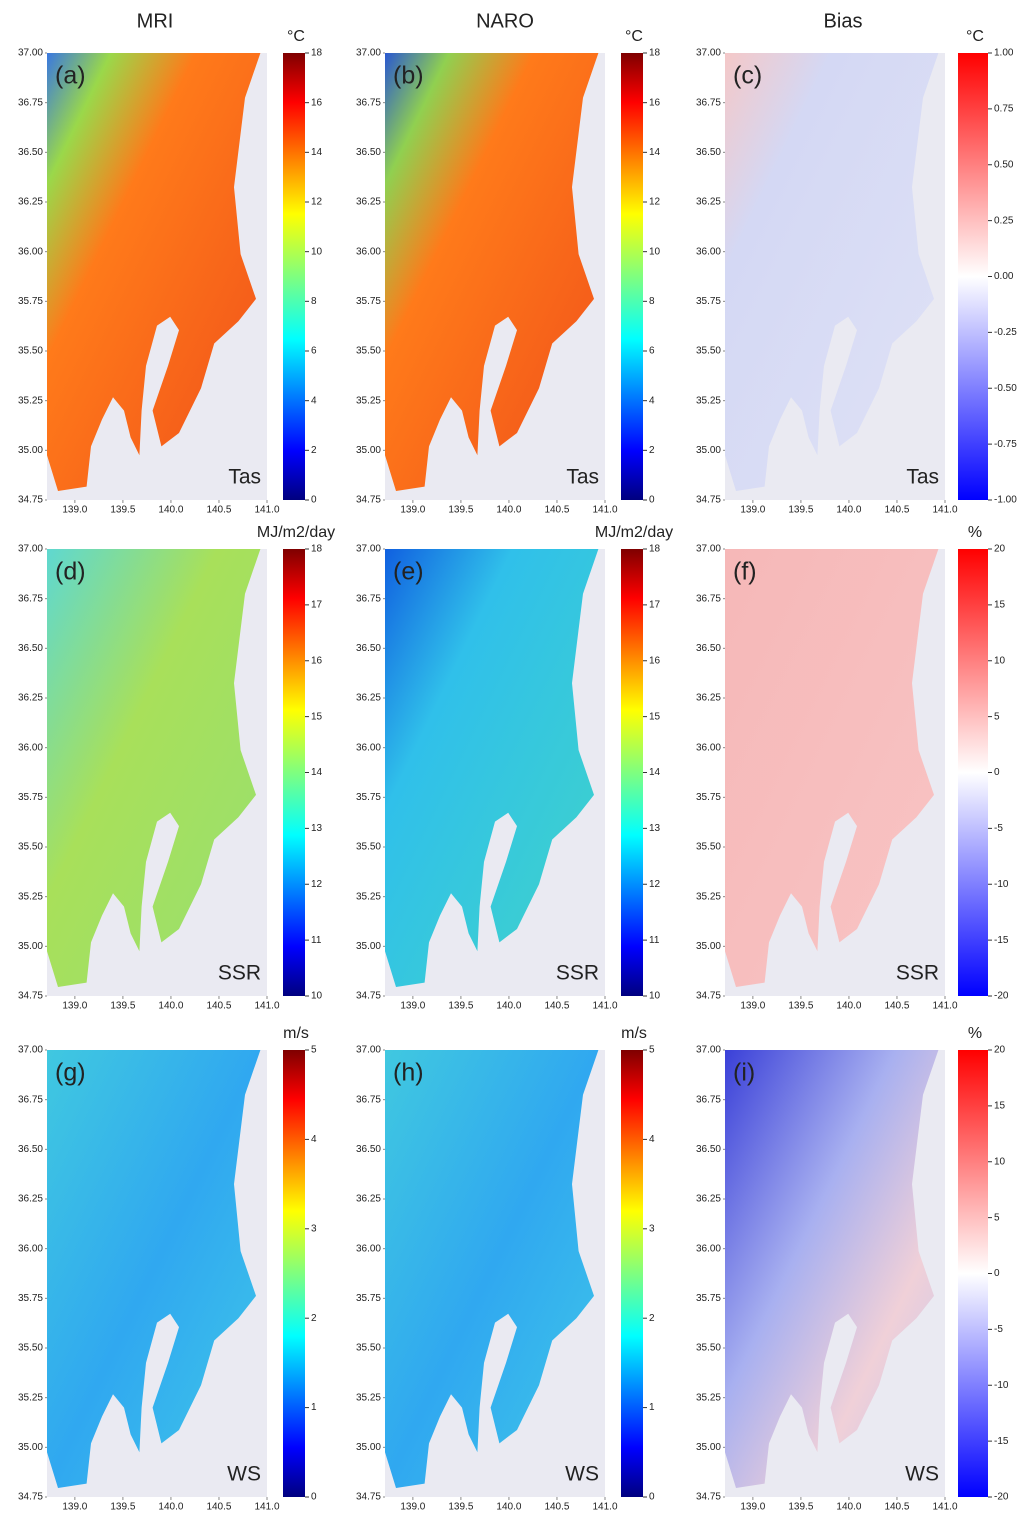 This screenshot has width=1021, height=1515. What do you see at coordinates (408, 572) in the screenshot?
I see `panel-label: (e)` at bounding box center [408, 572].